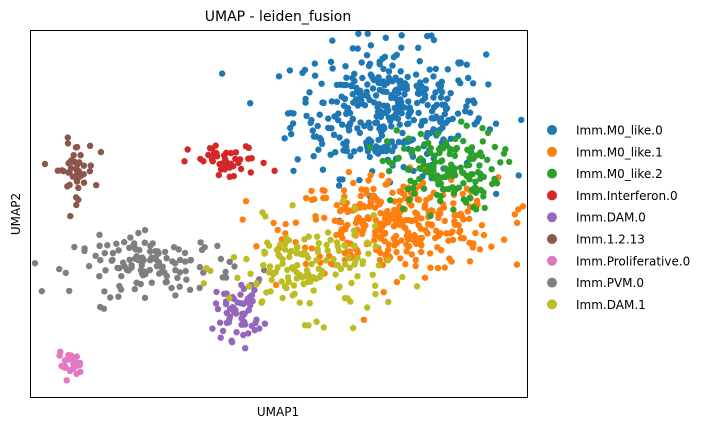 The image size is (725, 429). What do you see at coordinates (310, 264) in the screenshot?
I see `series-Imm.DAM.1` at bounding box center [310, 264].